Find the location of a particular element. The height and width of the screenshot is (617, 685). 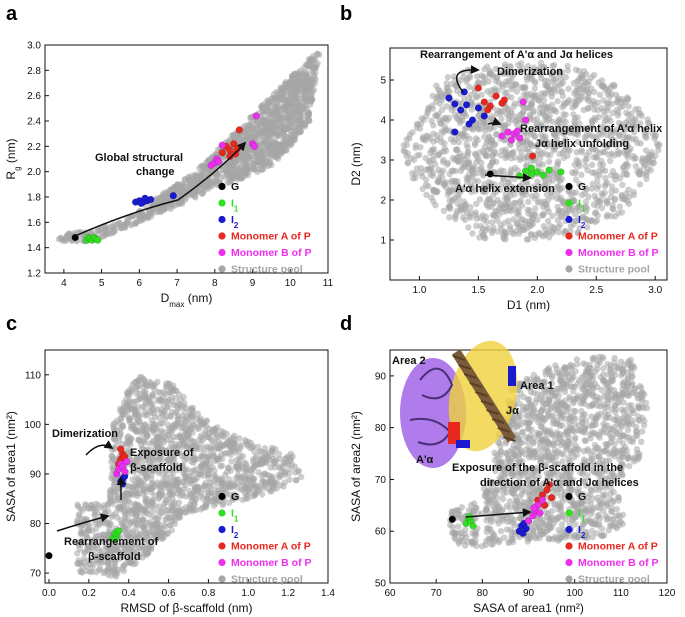

point-MB is located at coordinates (502, 136).